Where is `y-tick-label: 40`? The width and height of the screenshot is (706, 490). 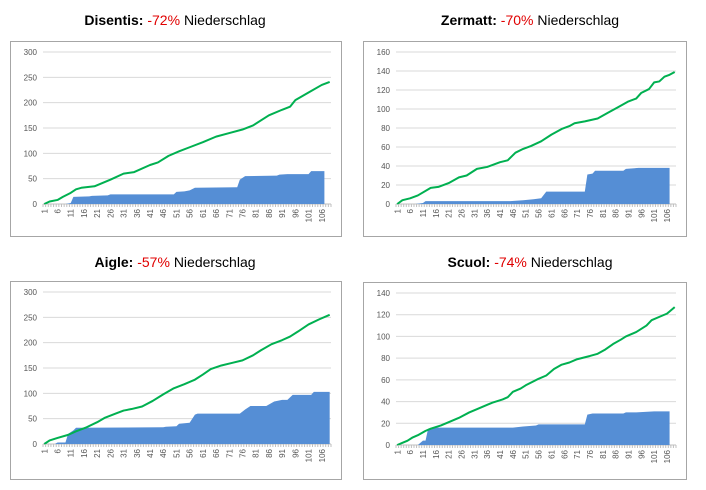
y-tick-label: 40 is located at coordinates (385, 166).